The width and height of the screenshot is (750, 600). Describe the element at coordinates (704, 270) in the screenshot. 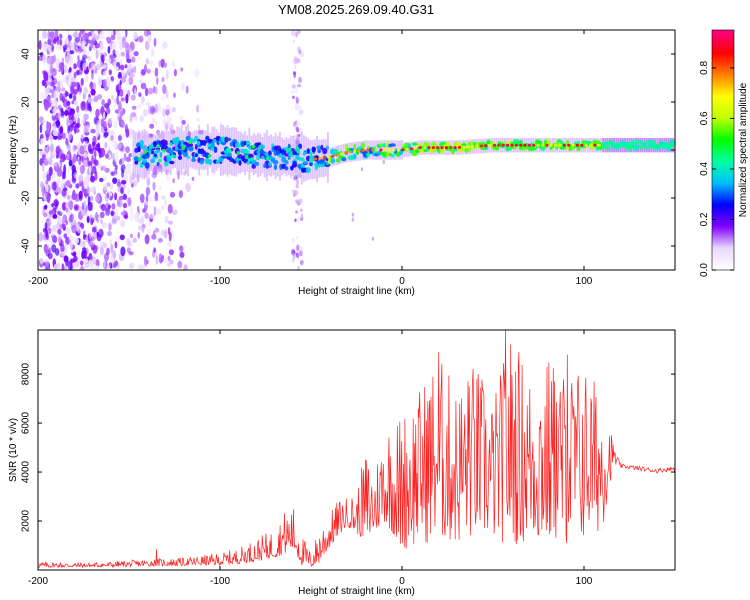

I see `colorbar-tick-label: 0.0` at that location.